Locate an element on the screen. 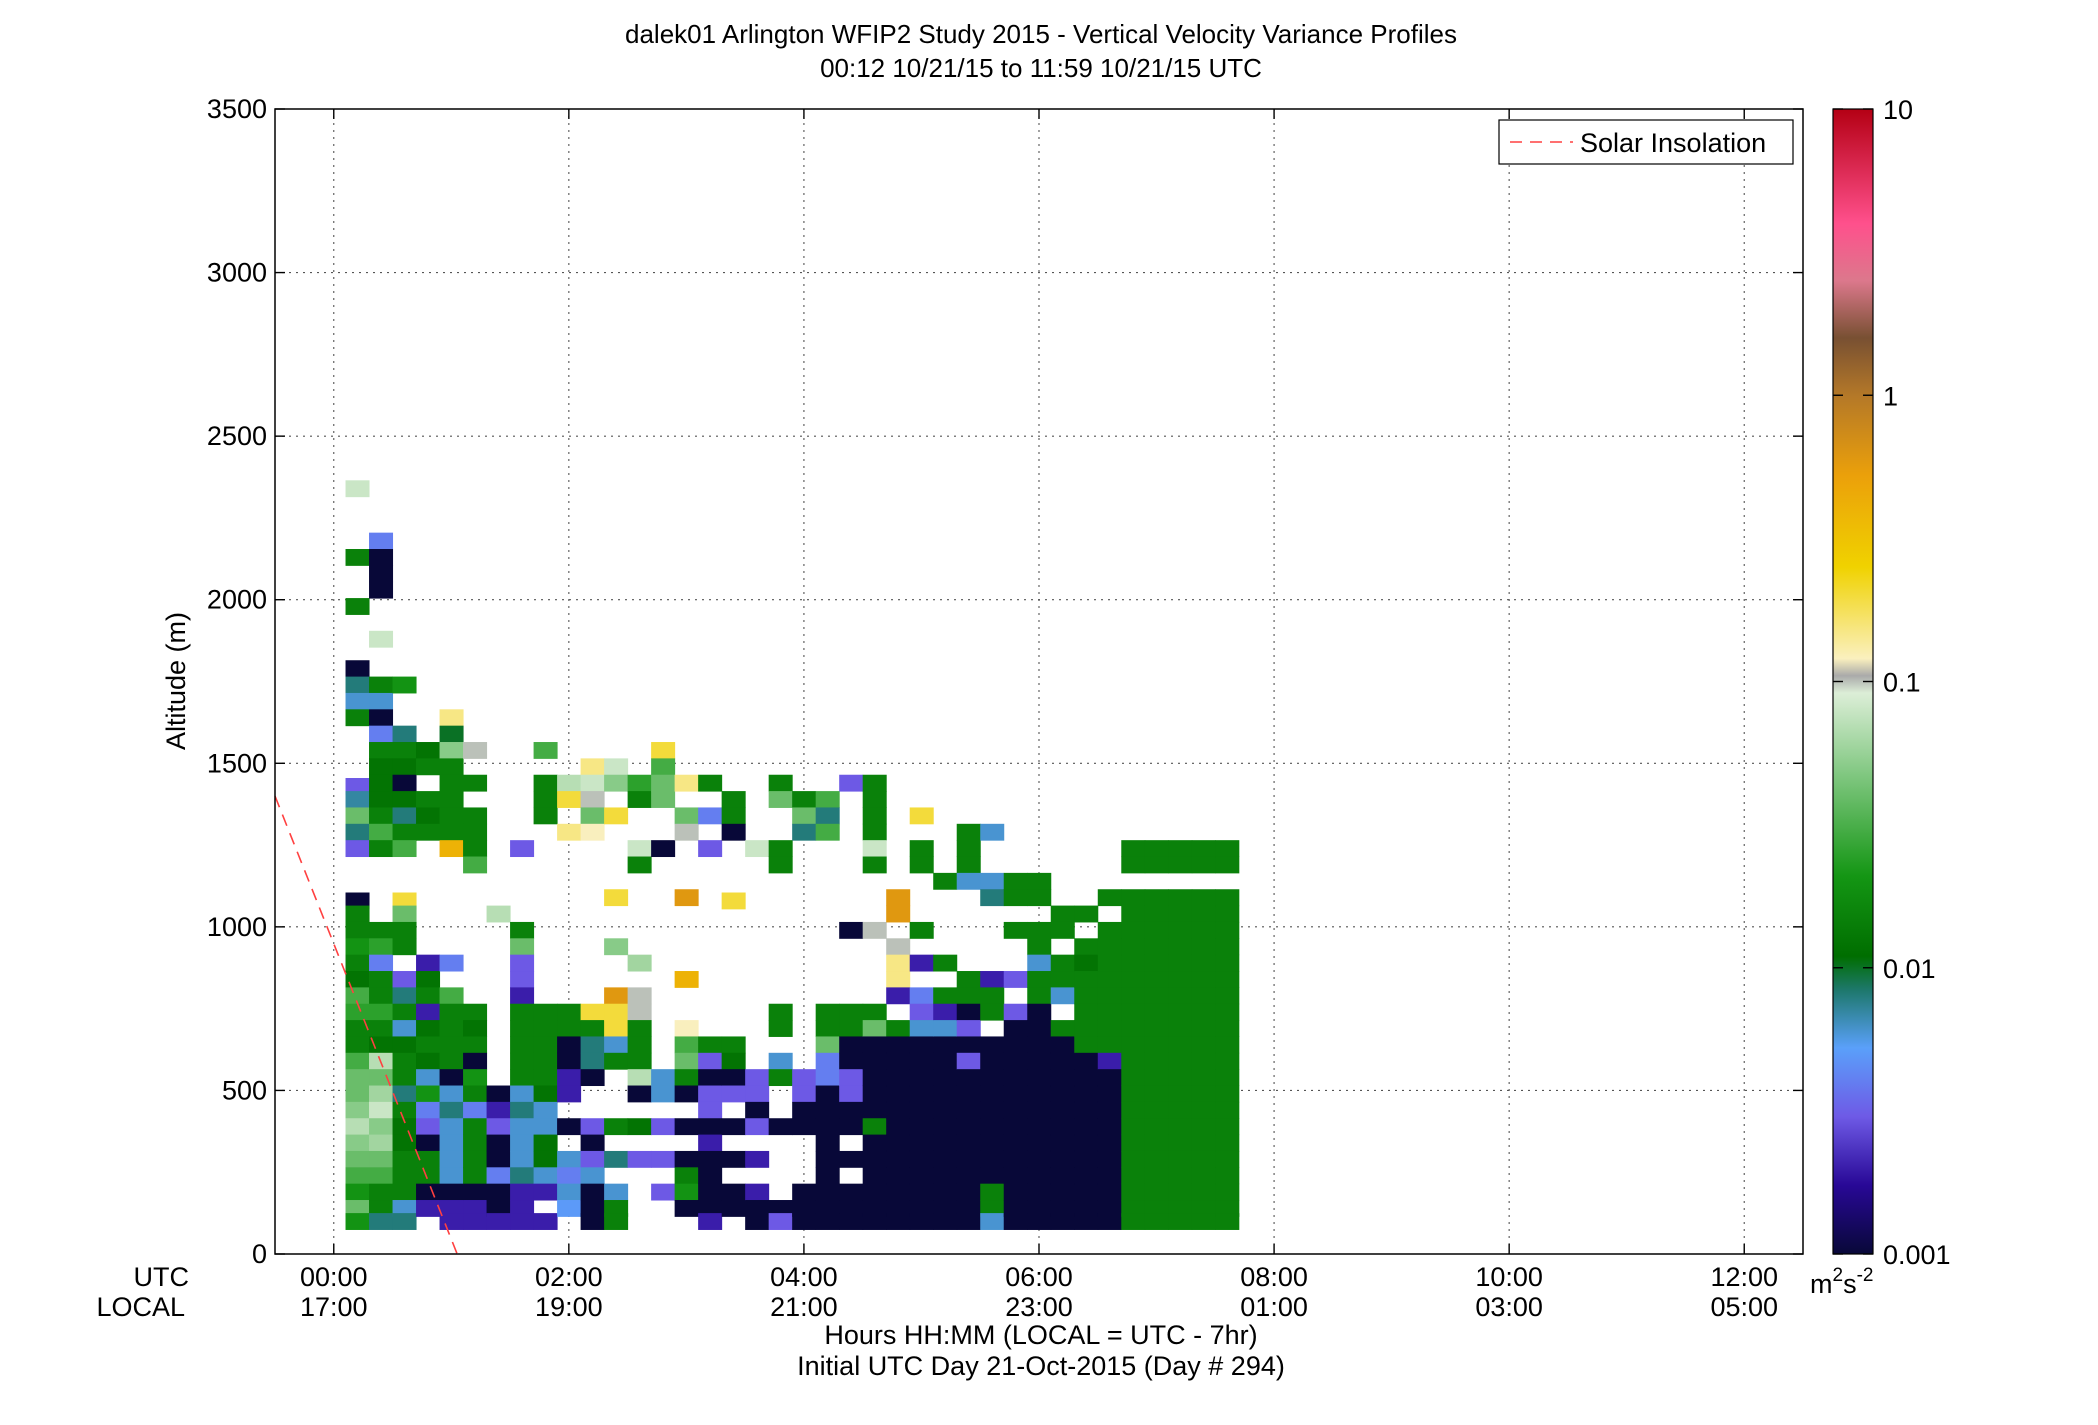 The height and width of the screenshot is (1425, 2098). colorbar-units-mid: s is located at coordinates (1850, 1284).